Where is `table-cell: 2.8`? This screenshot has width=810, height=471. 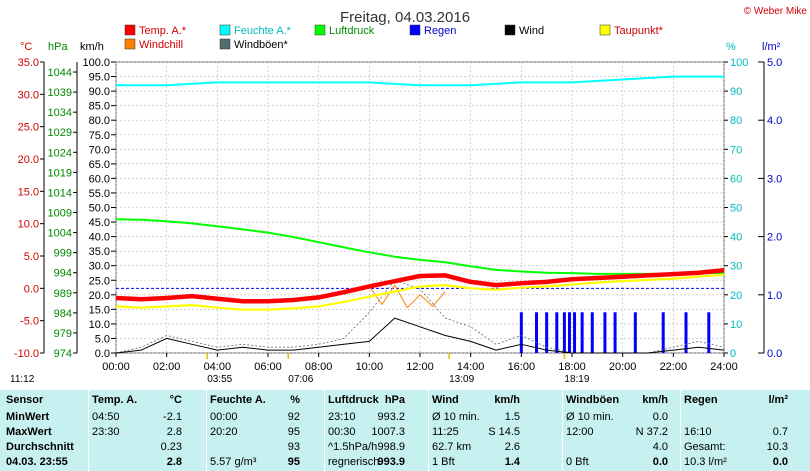 table-cell: 2.8 is located at coordinates (174, 462).